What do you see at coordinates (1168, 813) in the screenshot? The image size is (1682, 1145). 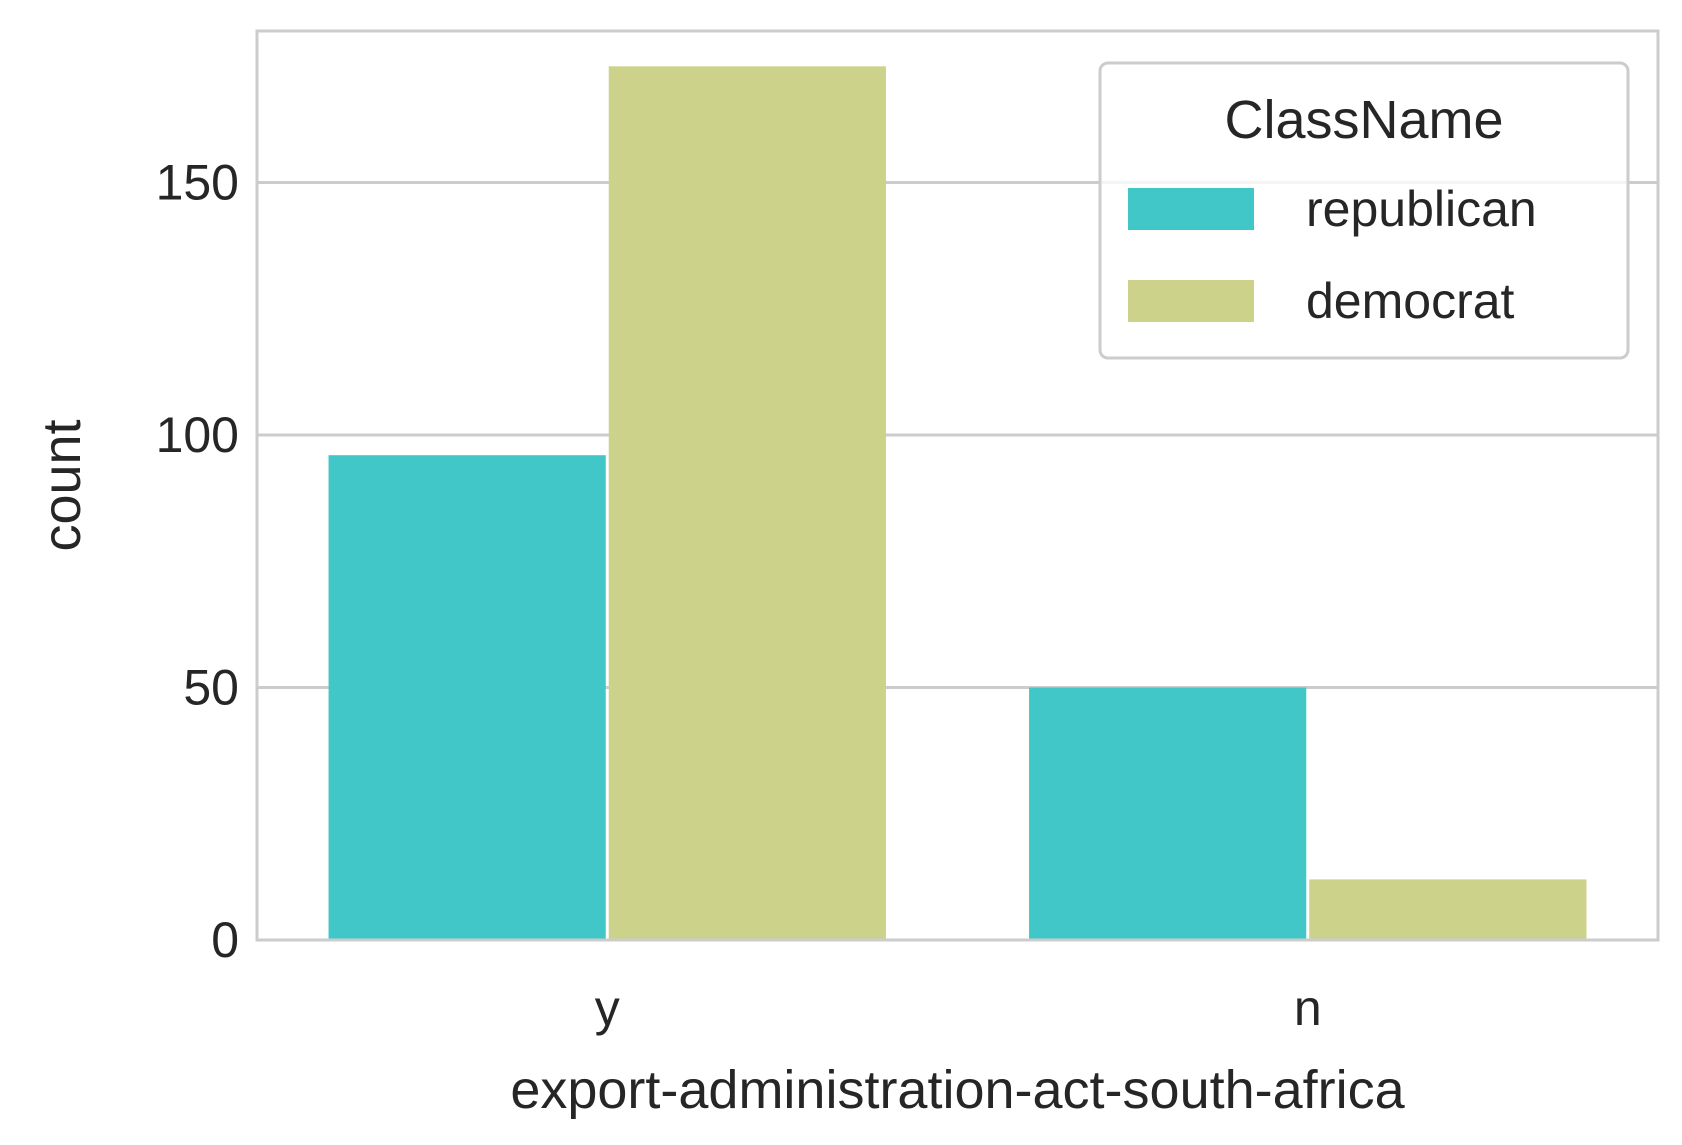 I see `bar-republican-n` at bounding box center [1168, 813].